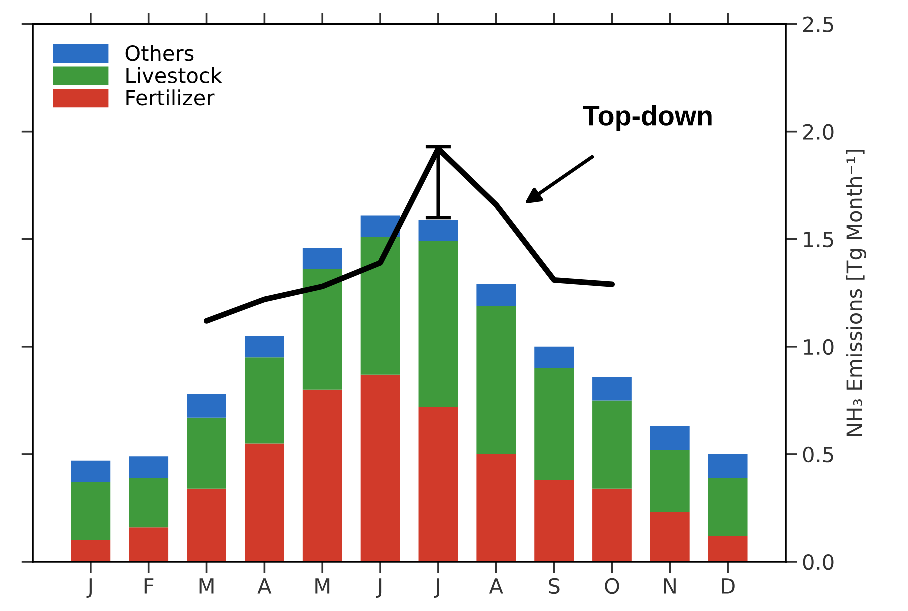  I want to click on y-tick-label: 1.0, so click(819, 347).